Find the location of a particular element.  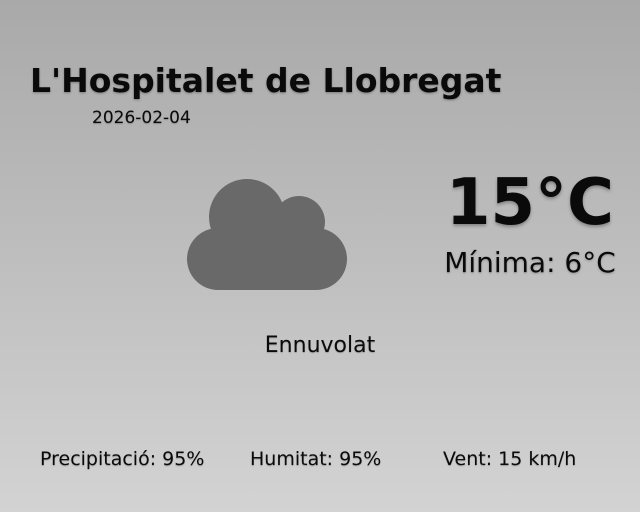

cloud-icon is located at coordinates (267, 234).